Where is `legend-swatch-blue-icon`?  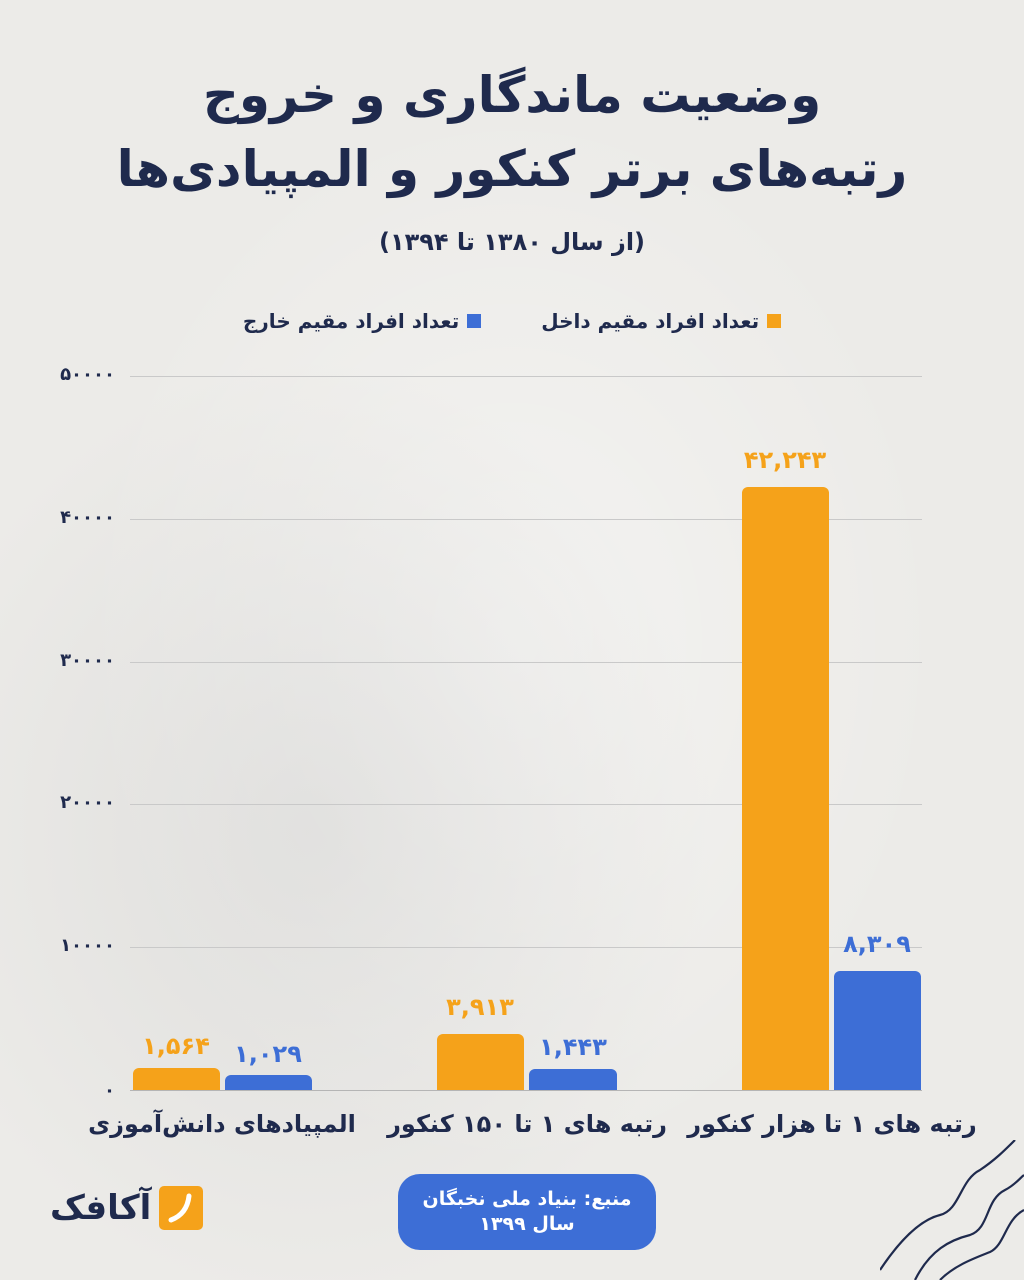 legend-swatch-blue-icon is located at coordinates (474, 321).